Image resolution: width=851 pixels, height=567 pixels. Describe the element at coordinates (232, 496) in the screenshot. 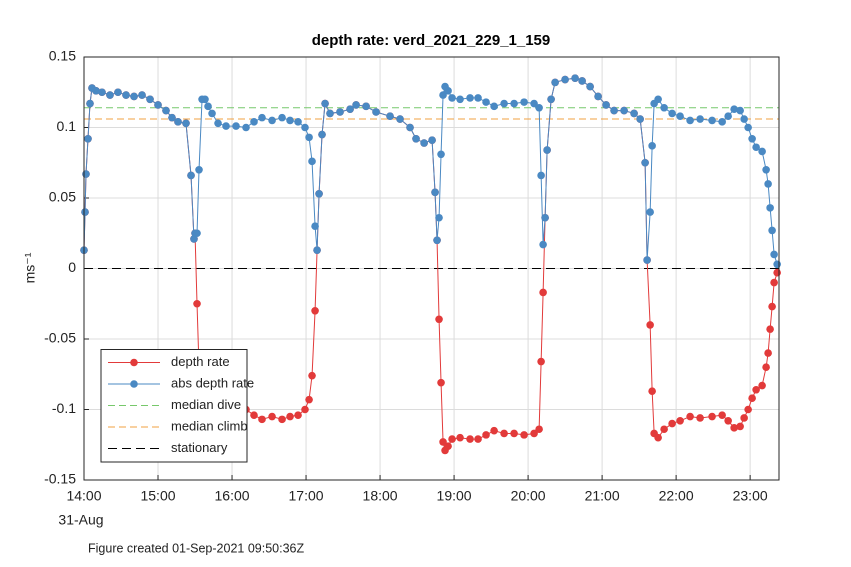

I see `x-tick-label: 16:00` at that location.